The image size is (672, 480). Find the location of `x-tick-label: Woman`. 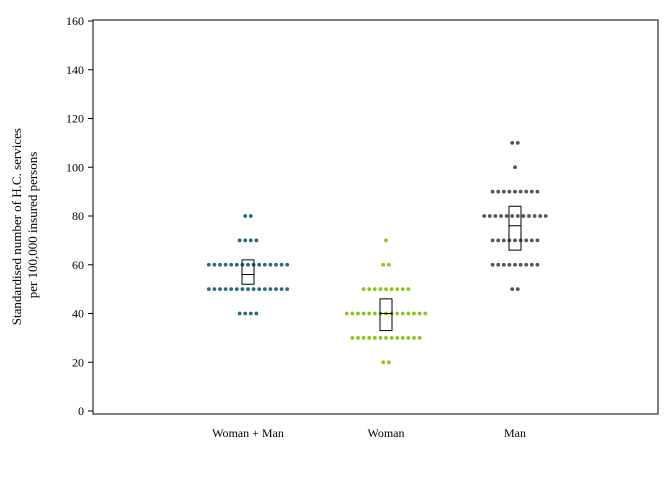

x-tick-label: Woman is located at coordinates (385, 433).